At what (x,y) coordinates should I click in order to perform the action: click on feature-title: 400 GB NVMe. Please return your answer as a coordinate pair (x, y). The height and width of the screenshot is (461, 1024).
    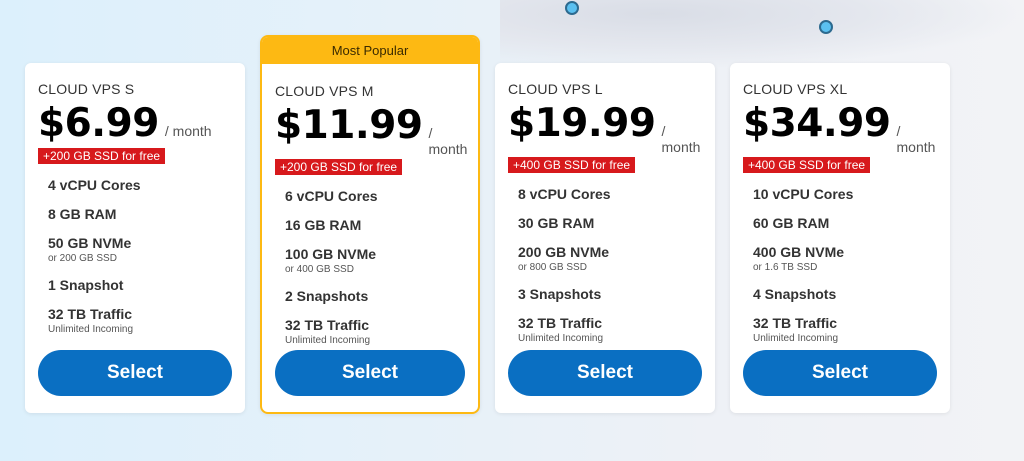
    Looking at the image, I should click on (799, 252).